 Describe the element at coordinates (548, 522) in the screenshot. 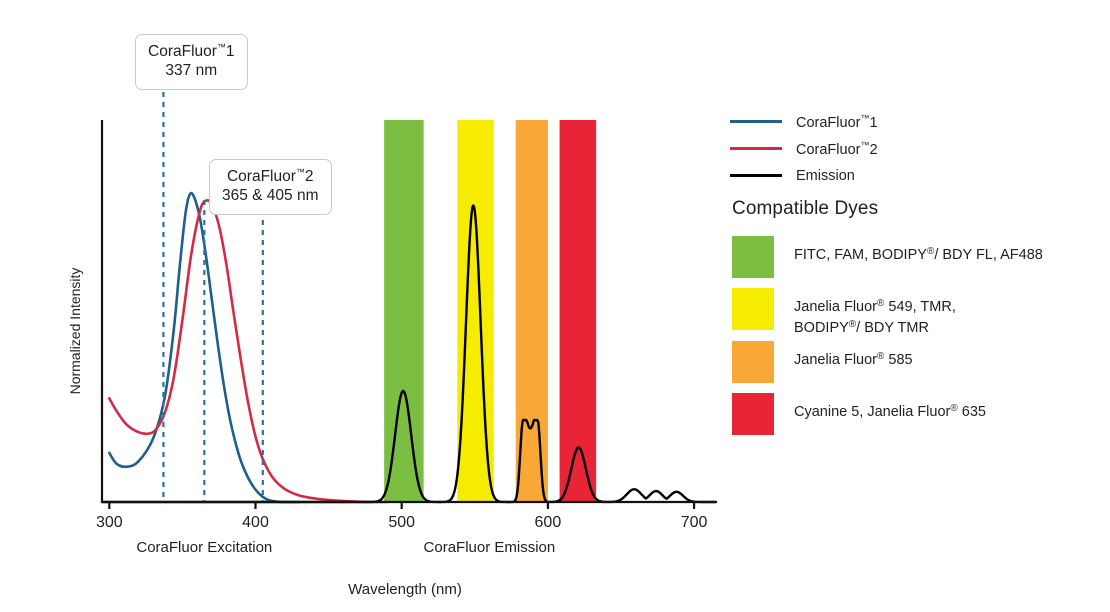

I see `x-tick-label-600: 600` at that location.